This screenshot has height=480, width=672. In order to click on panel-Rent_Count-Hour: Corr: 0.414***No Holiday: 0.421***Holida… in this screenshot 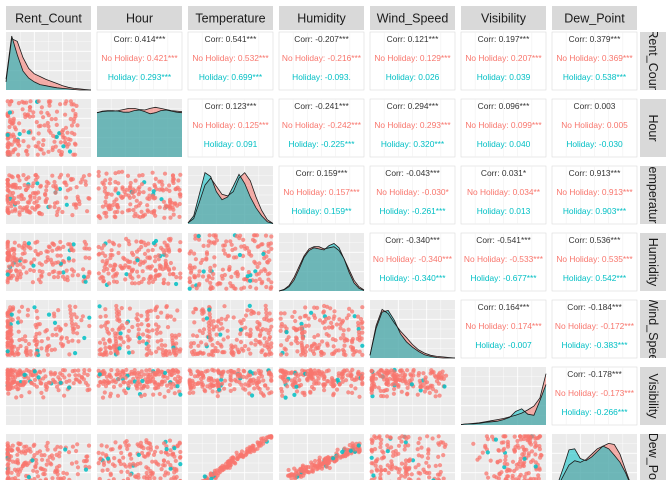, I will do `click(139, 61)`.